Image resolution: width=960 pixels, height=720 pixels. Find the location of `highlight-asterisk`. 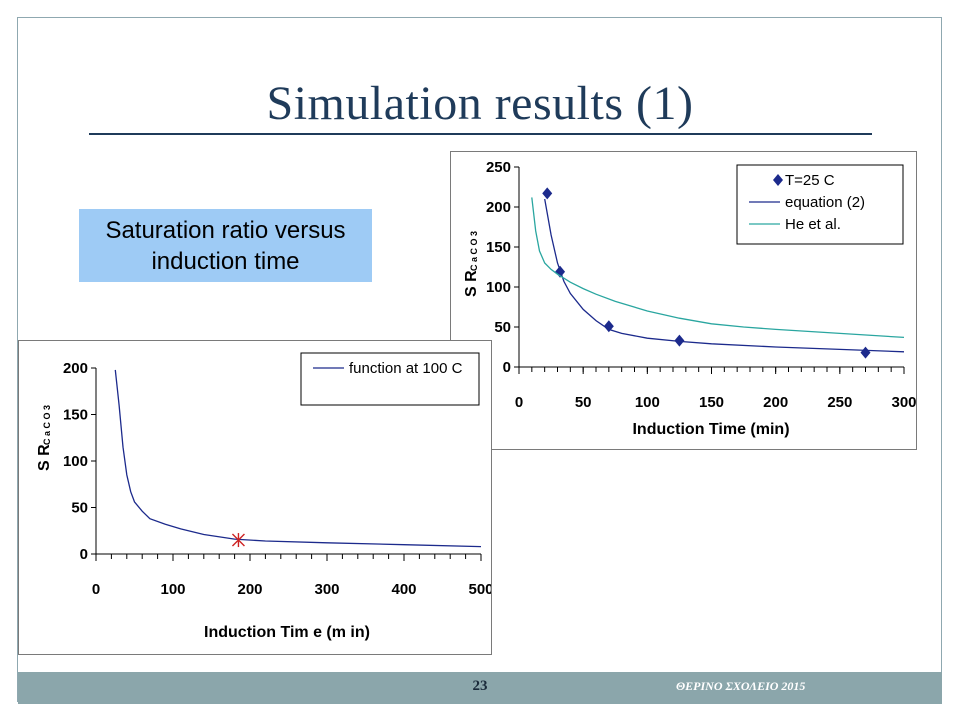

highlight-asterisk is located at coordinates (238, 540).